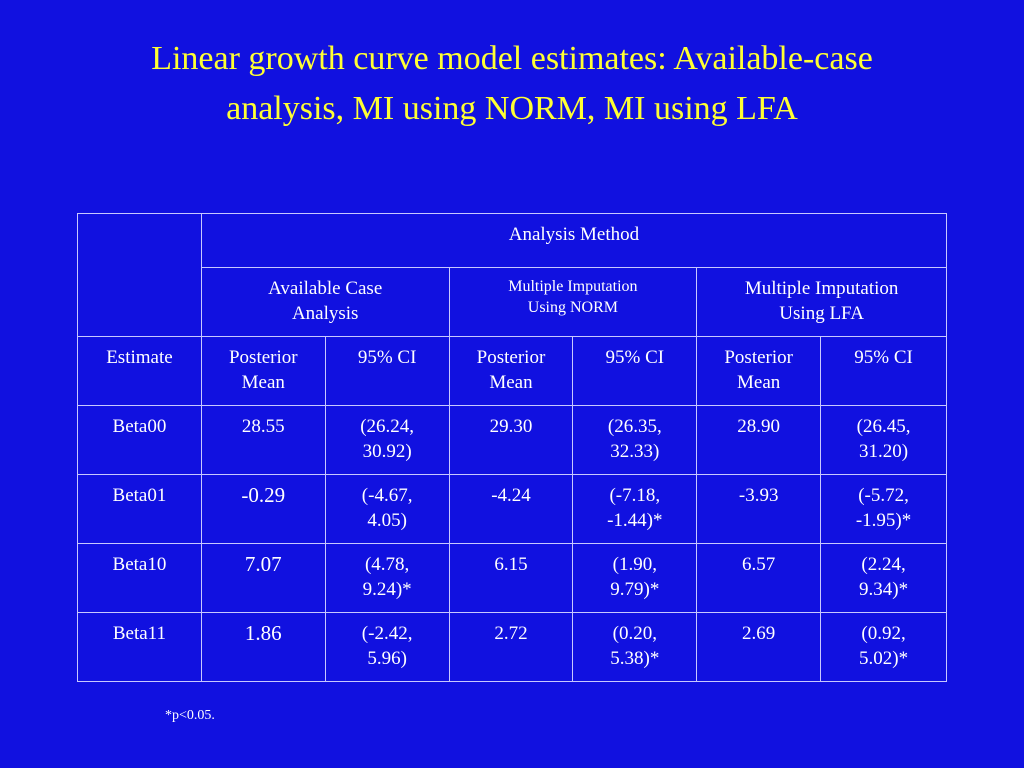 Image resolution: width=1024 pixels, height=768 pixels. I want to click on ci-cell: (2.24, 9.34)*, so click(883, 578).